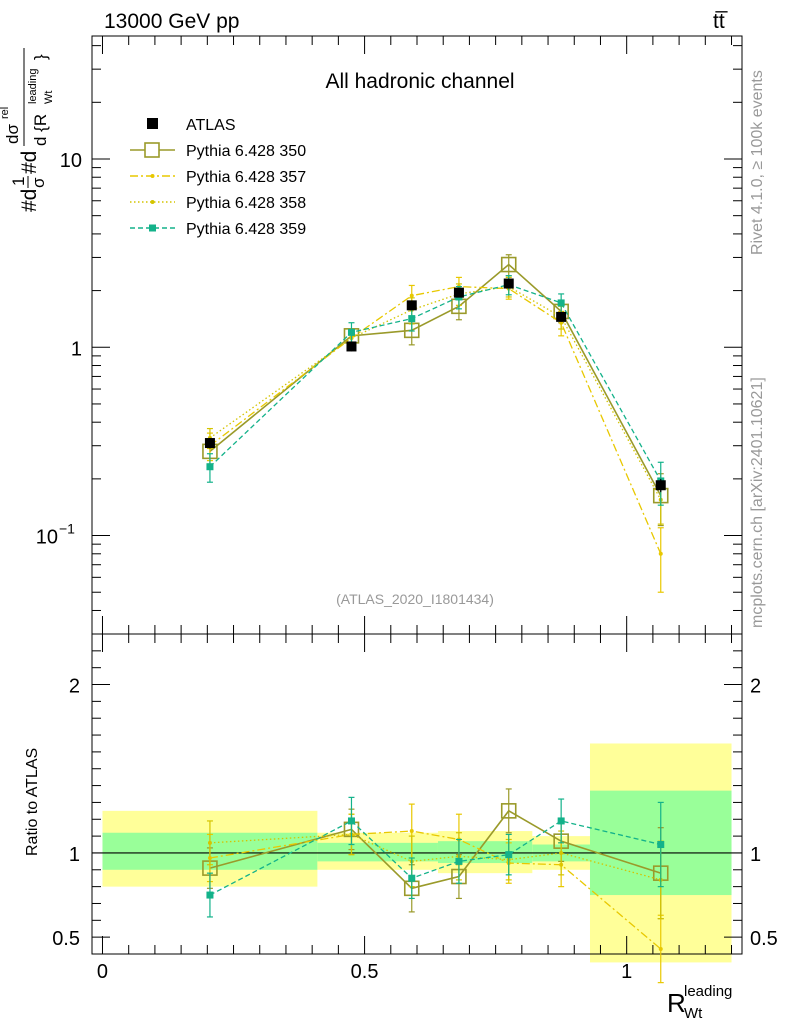  I want to click on legend-label: ATLAS, so click(211, 125).